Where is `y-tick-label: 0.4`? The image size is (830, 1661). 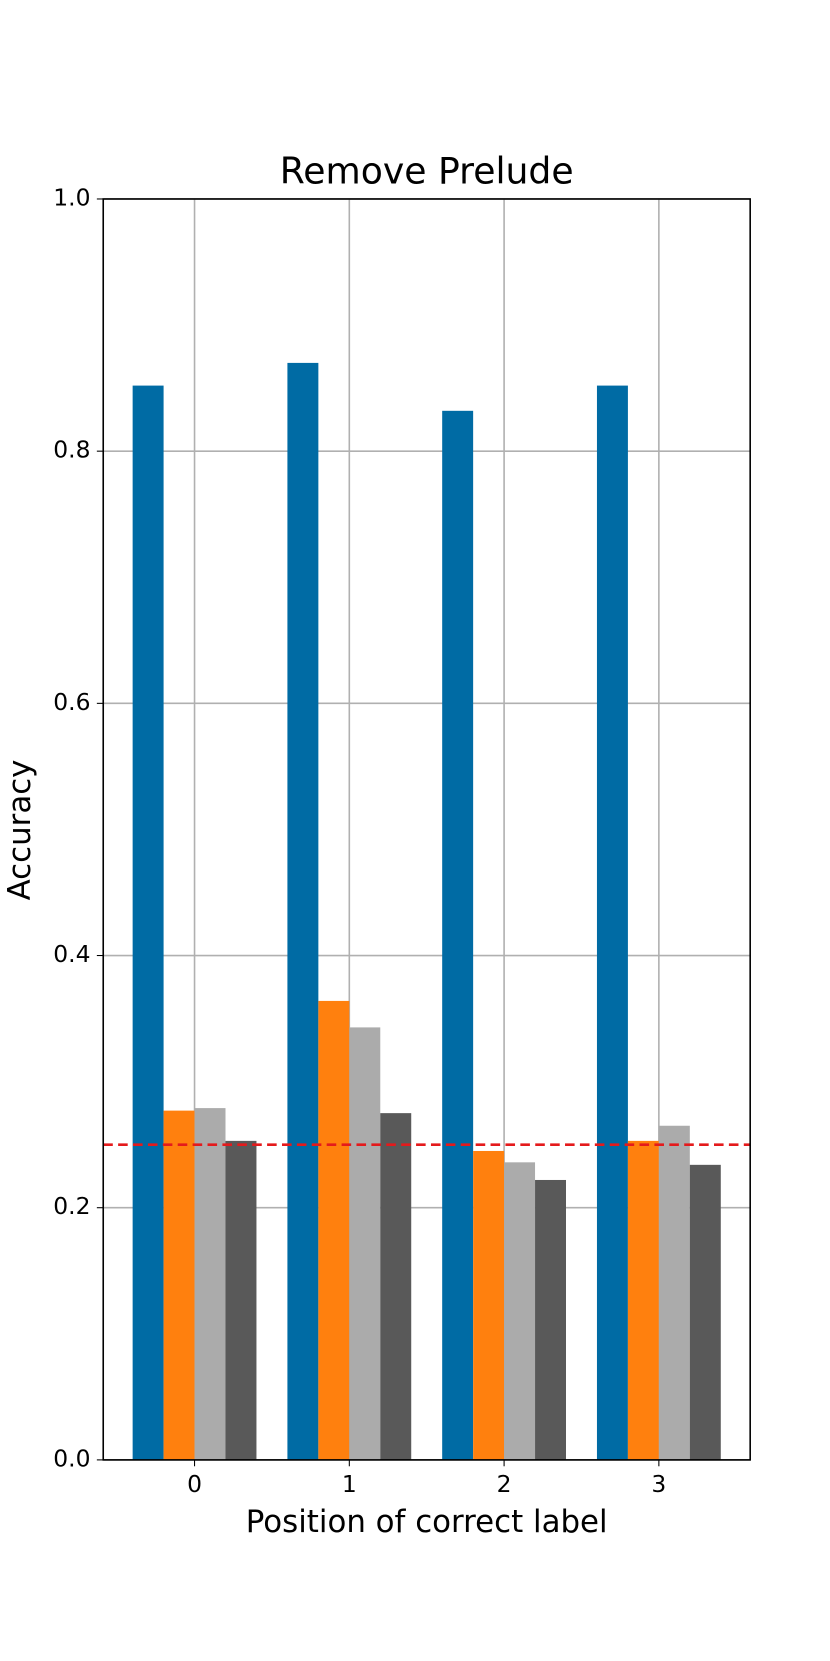 y-tick-label: 0.4 is located at coordinates (71, 954).